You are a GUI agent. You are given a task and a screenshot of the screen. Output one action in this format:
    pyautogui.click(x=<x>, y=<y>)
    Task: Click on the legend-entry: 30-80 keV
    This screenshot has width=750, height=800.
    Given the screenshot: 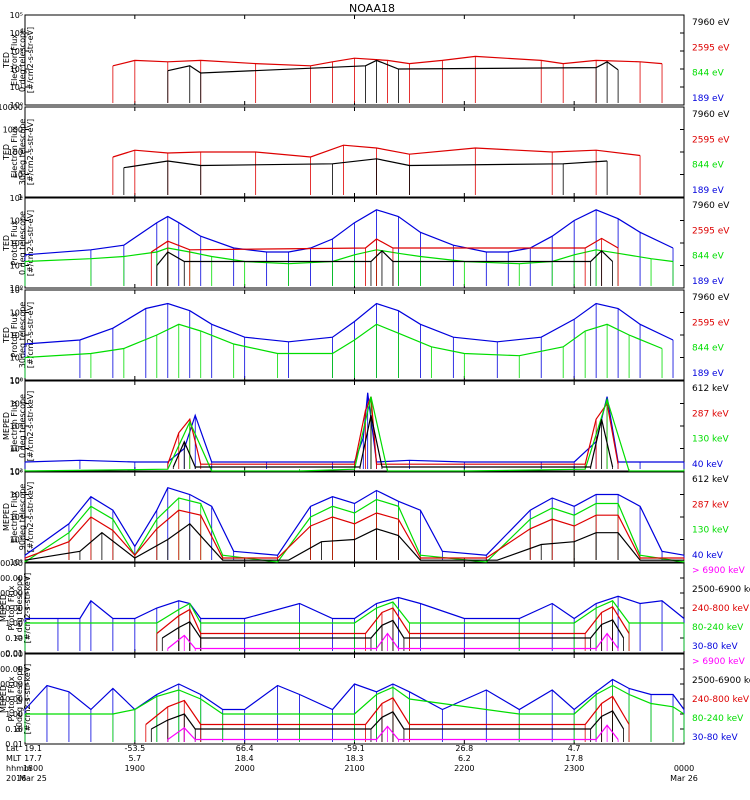 What is the action you would take?
    pyautogui.click(x=715, y=647)
    